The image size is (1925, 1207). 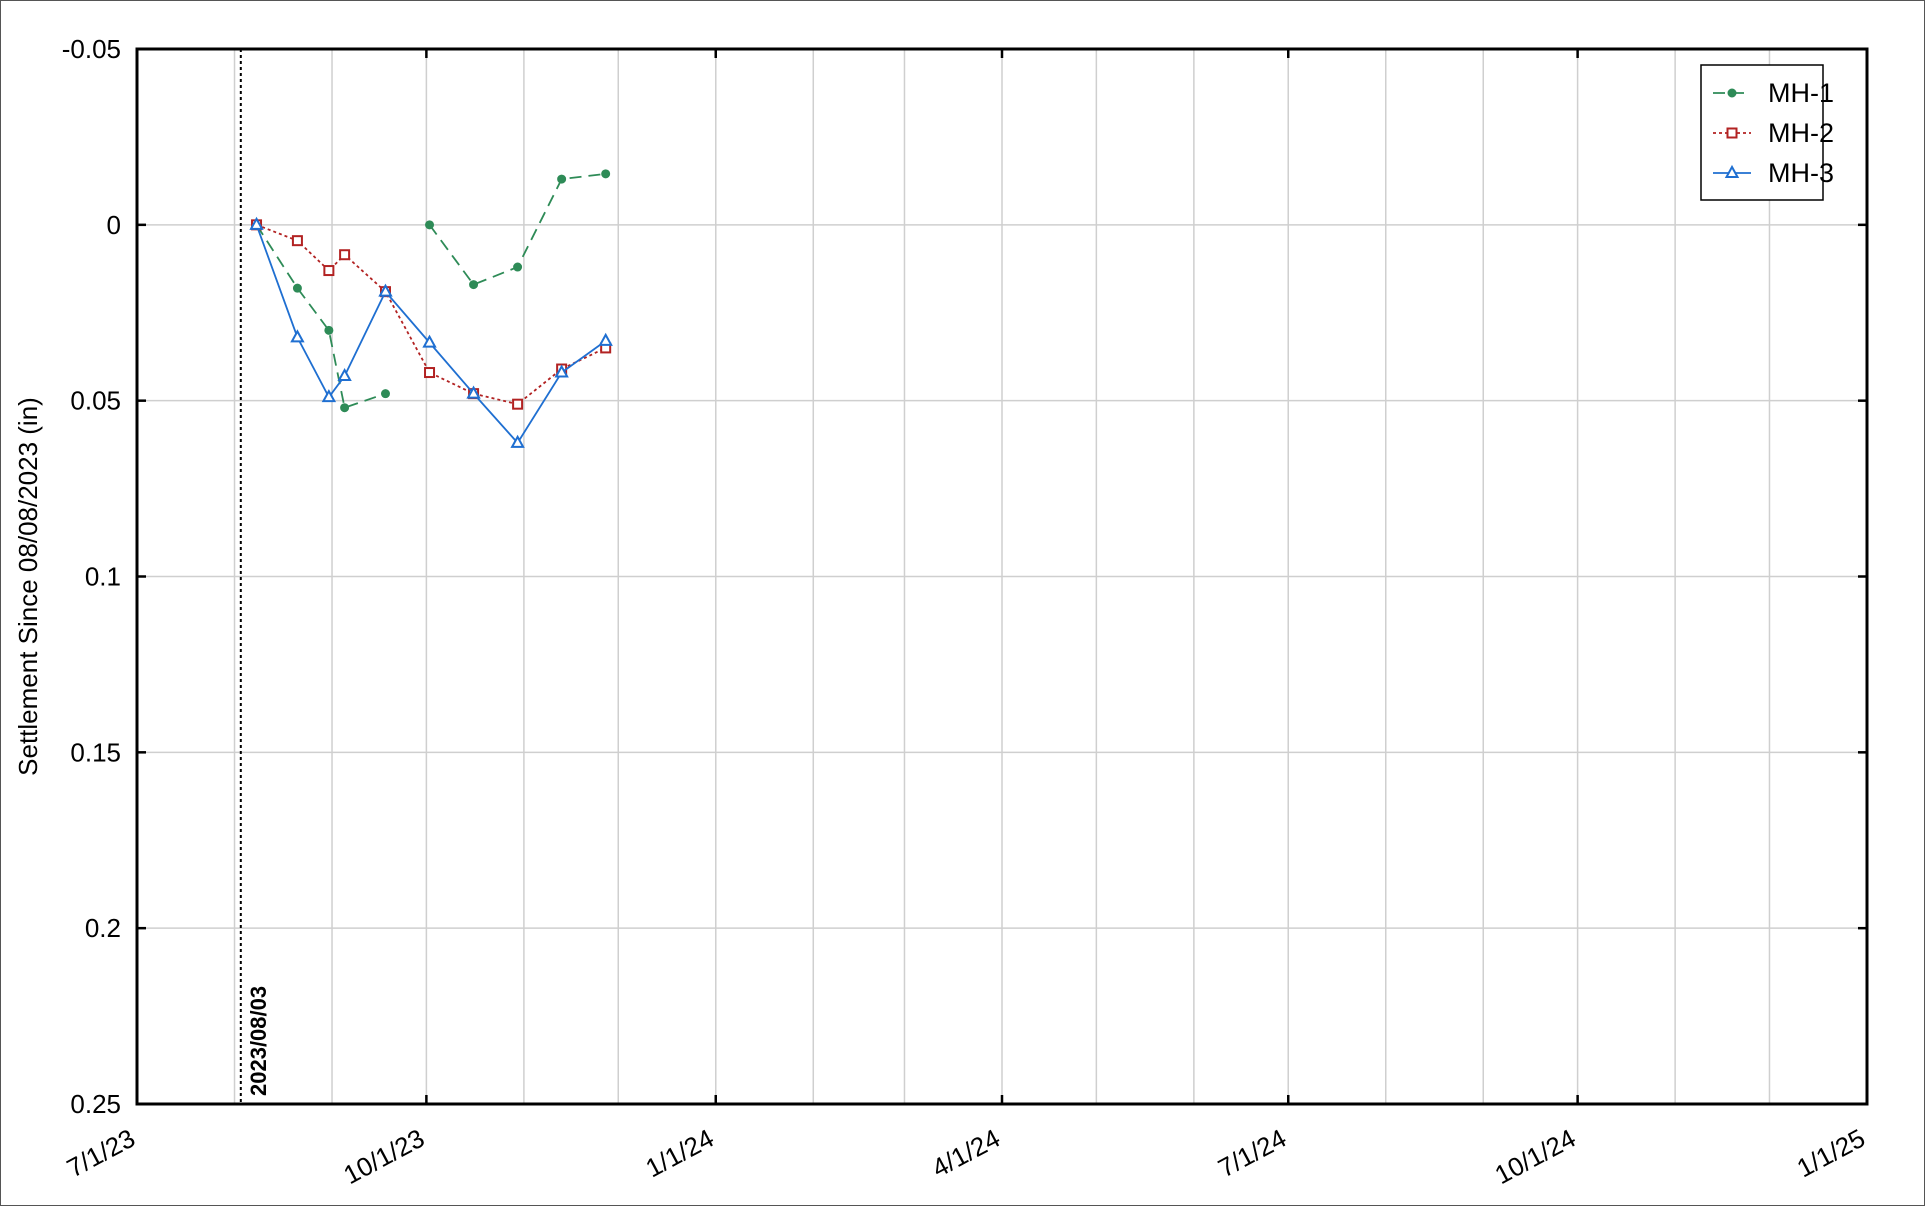 I want to click on annotation-label: 2023/08/03, so click(x=258, y=1041).